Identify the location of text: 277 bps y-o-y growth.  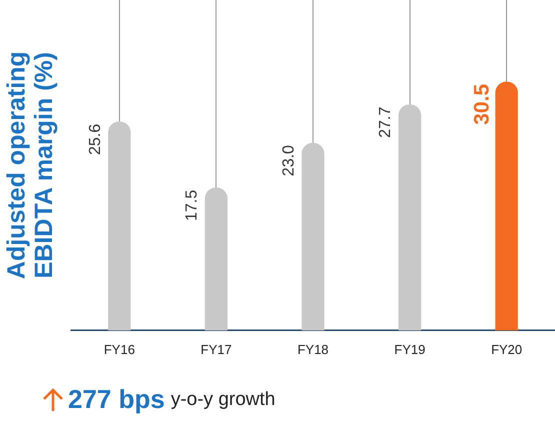
(172, 399).